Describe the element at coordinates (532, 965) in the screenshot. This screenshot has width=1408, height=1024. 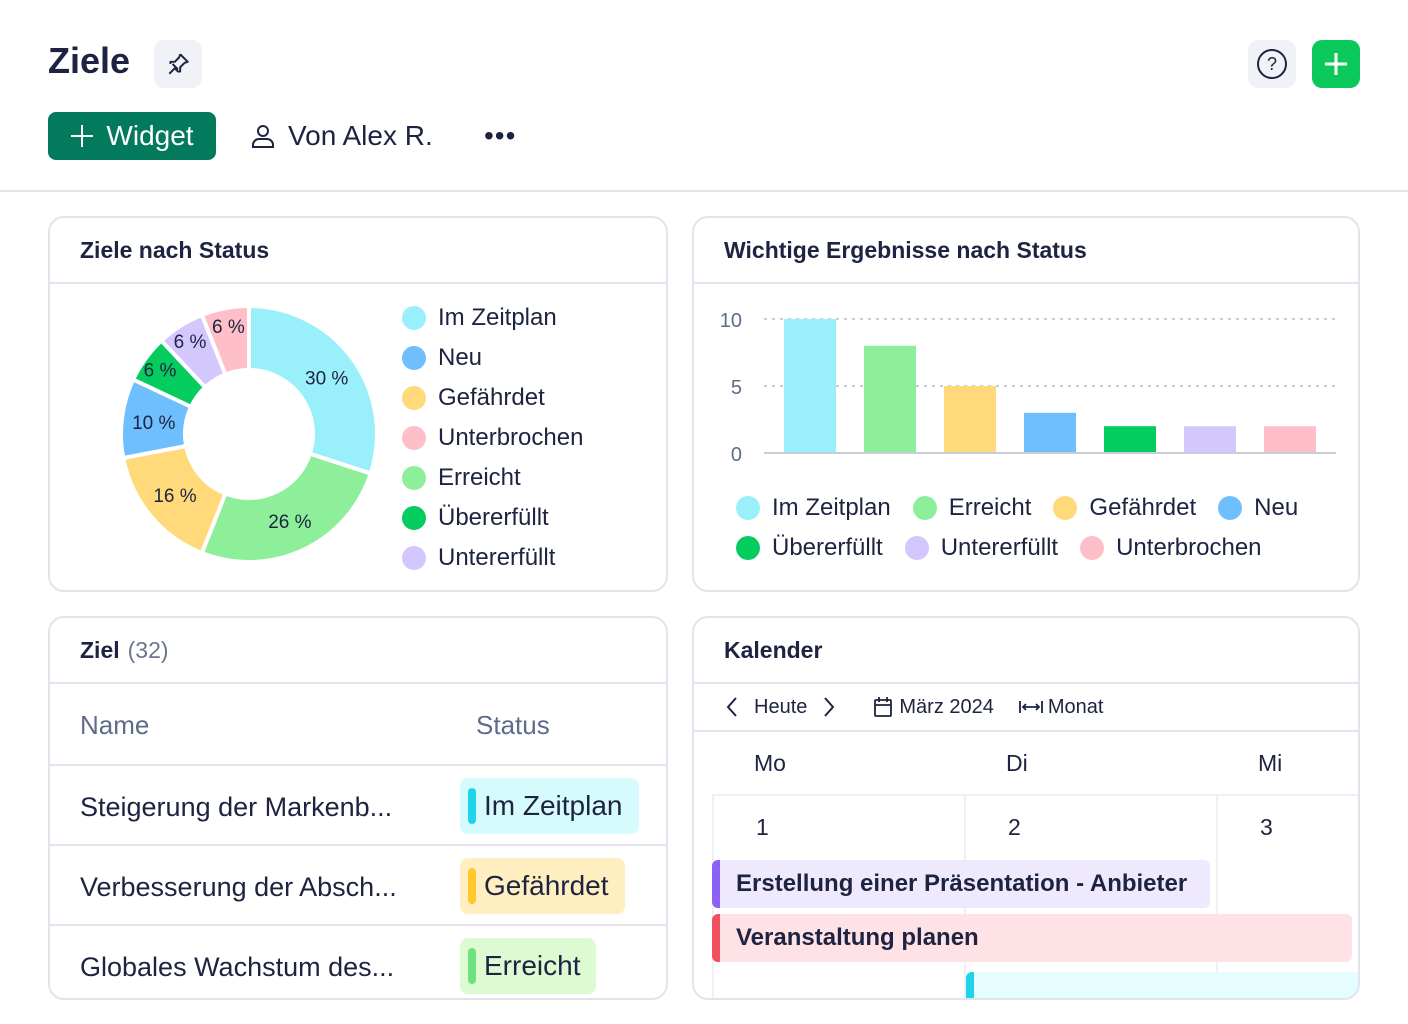
I see `status-label: Erreicht` at that location.